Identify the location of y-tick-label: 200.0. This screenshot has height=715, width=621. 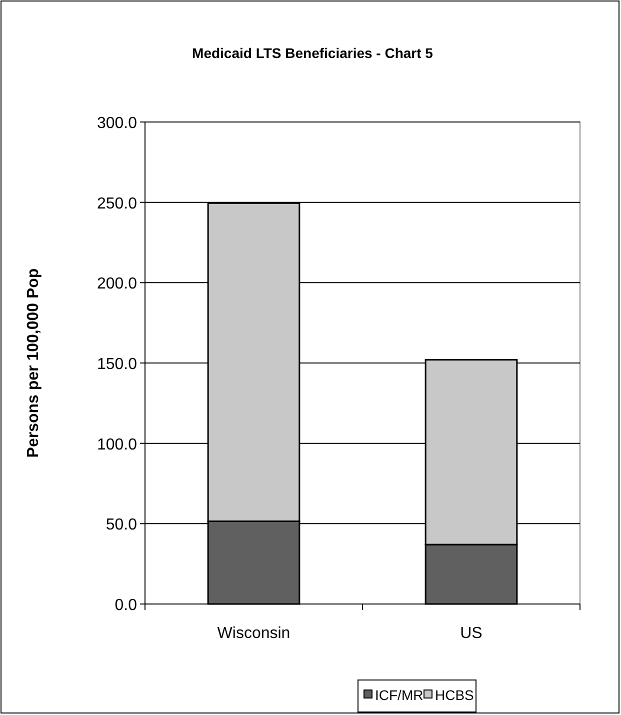
(117, 284).